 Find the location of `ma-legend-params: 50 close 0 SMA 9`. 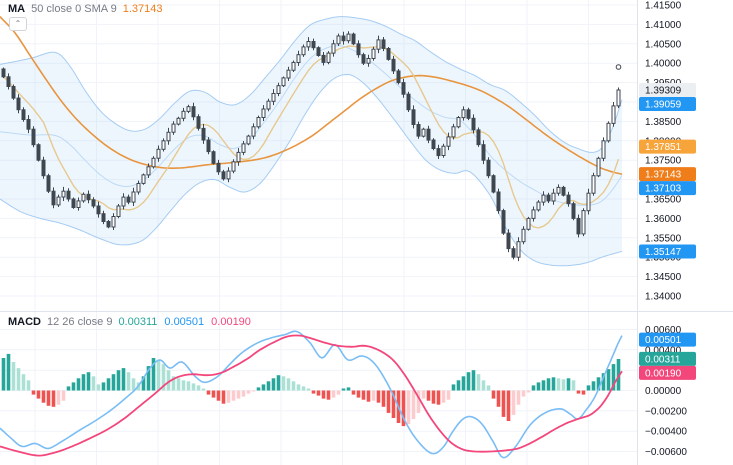

ma-legend-params: 50 close 0 SMA 9 is located at coordinates (74, 9).